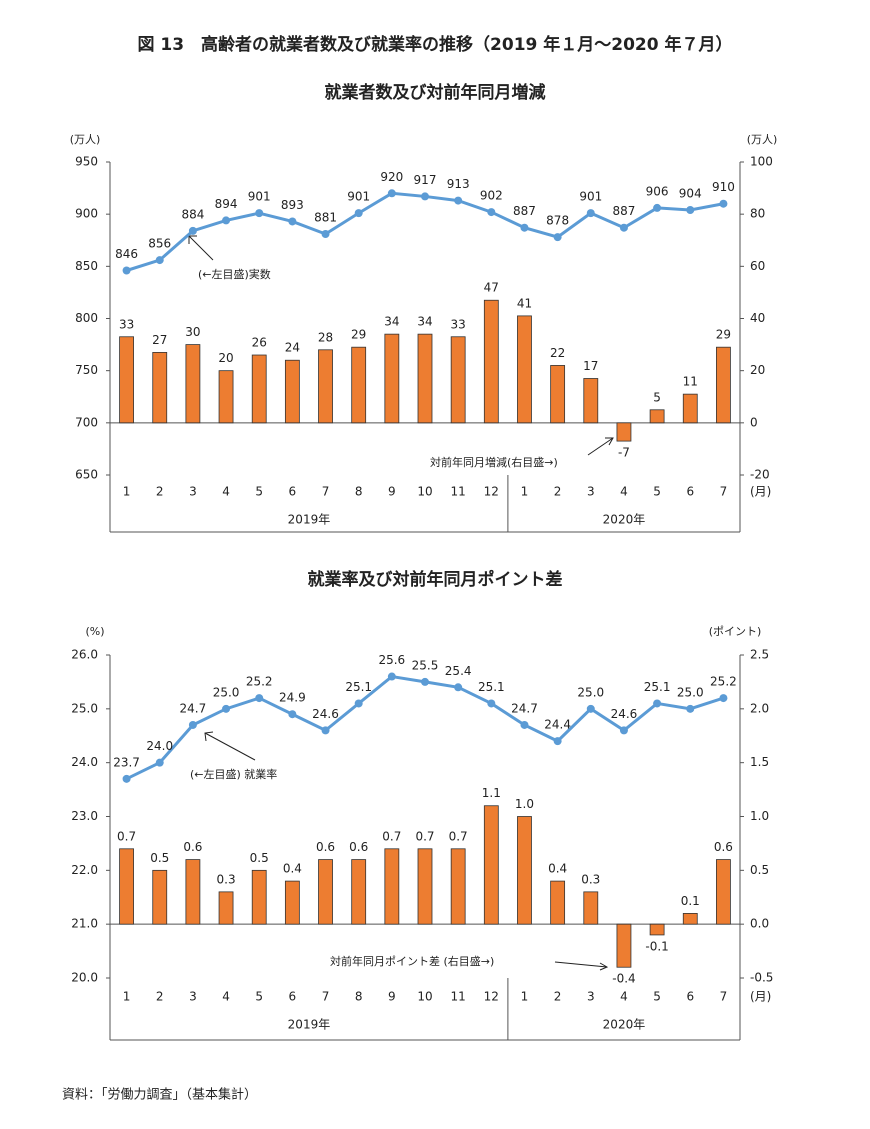 This screenshot has height=1129, width=870. Describe the element at coordinates (557, 221) in the screenshot. I see `line-value-label: 878` at that location.